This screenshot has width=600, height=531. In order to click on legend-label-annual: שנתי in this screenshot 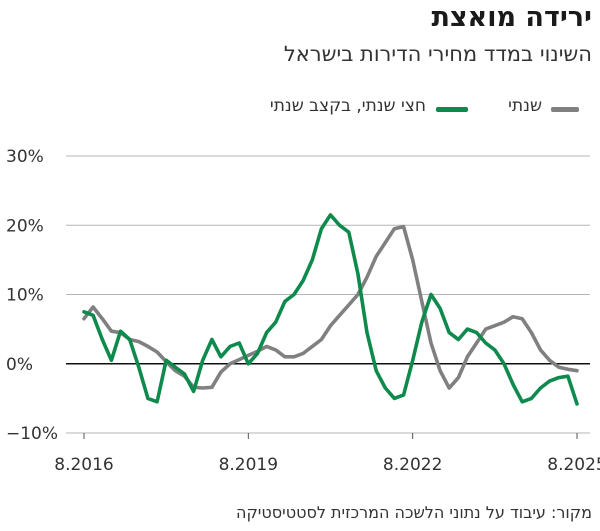, I will do `click(525, 106)`.